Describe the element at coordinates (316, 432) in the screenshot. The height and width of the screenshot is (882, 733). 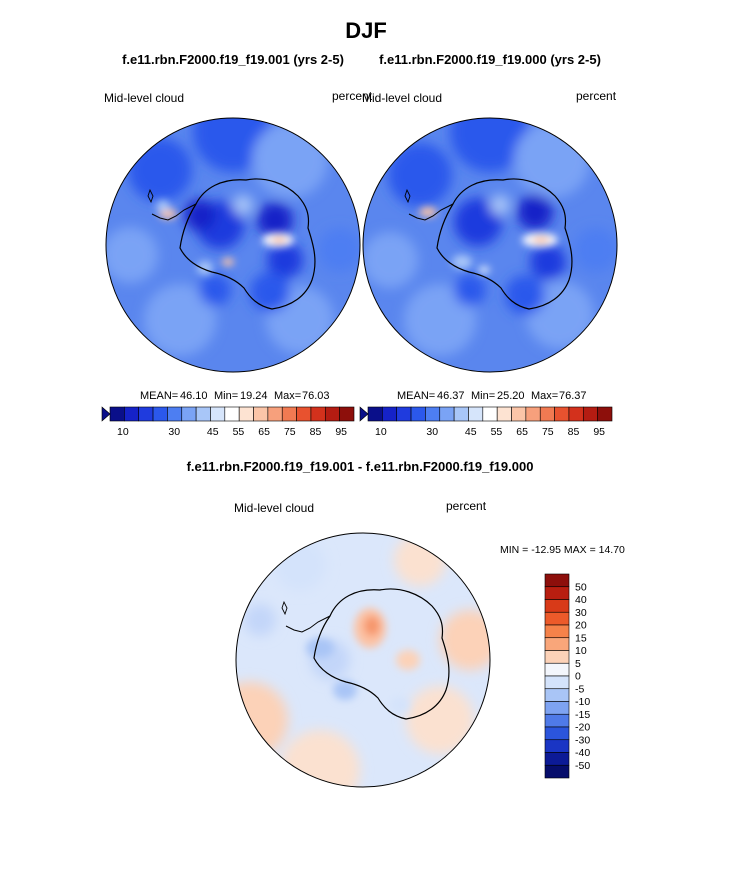
I see `panel-a-colorbar-tick-label: 85` at that location.